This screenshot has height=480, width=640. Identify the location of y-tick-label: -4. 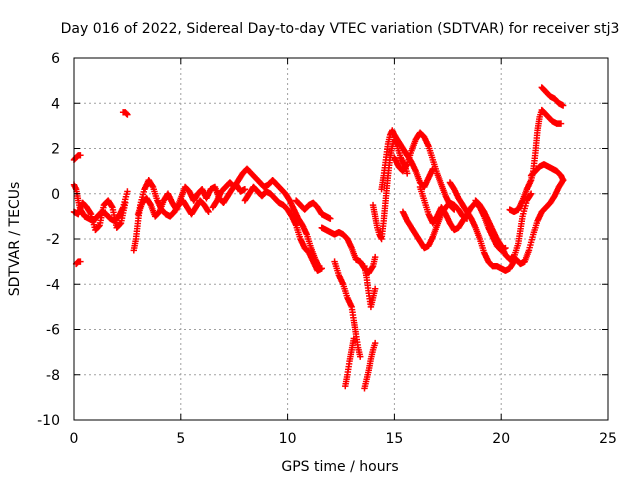
(53, 285).